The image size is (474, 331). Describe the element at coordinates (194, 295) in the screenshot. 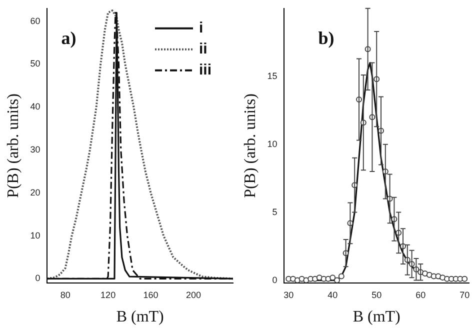

I see `x-tick-label: 200` at that location.